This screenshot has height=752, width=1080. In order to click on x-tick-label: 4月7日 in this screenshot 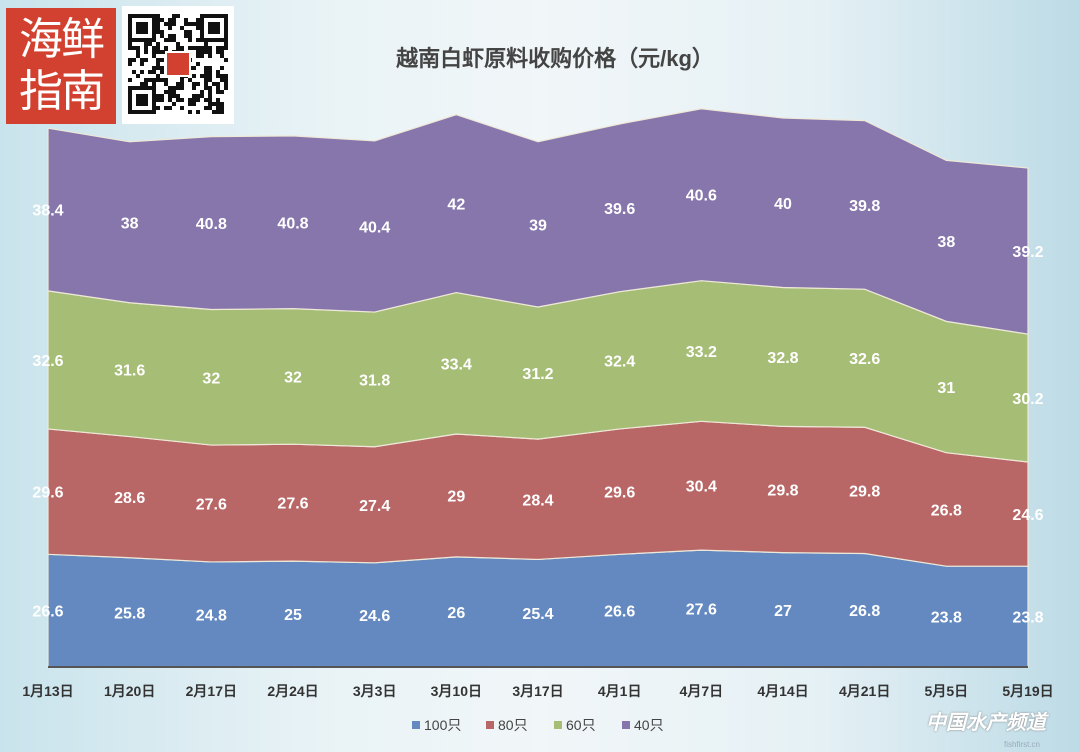, I will do `click(702, 691)`.